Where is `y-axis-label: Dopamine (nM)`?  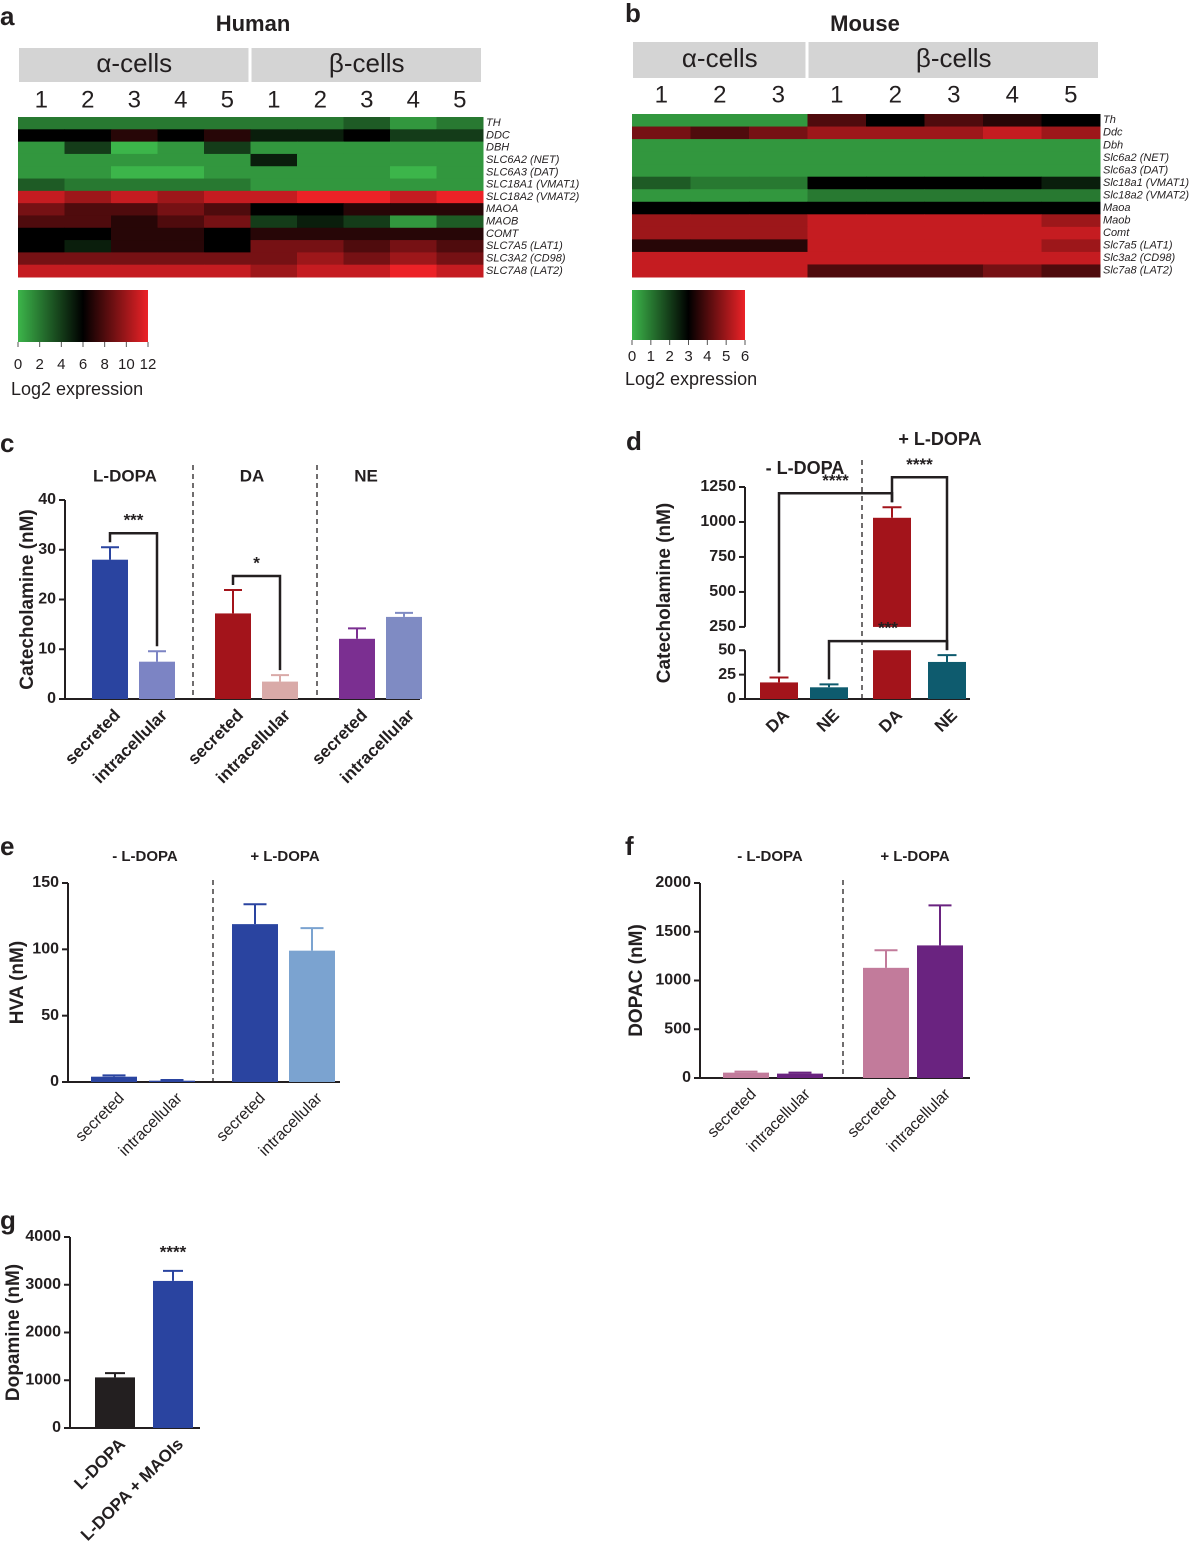 y-axis-label: Dopamine (nM) is located at coordinates (13, 1332).